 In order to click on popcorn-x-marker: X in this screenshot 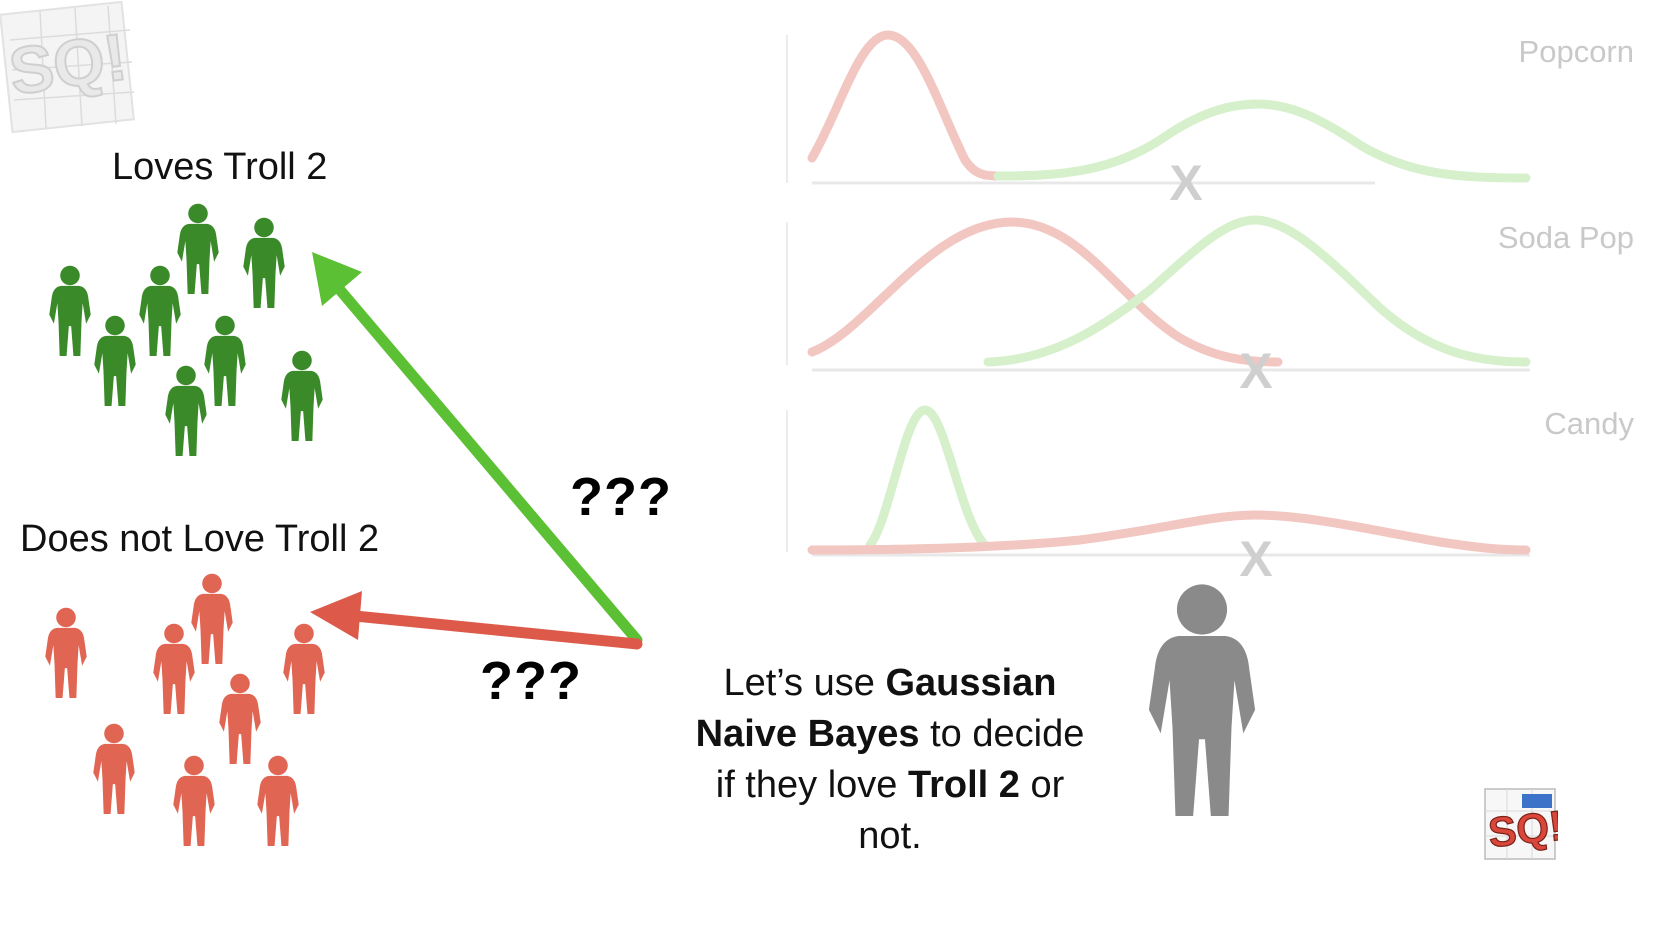, I will do `click(1185, 183)`.